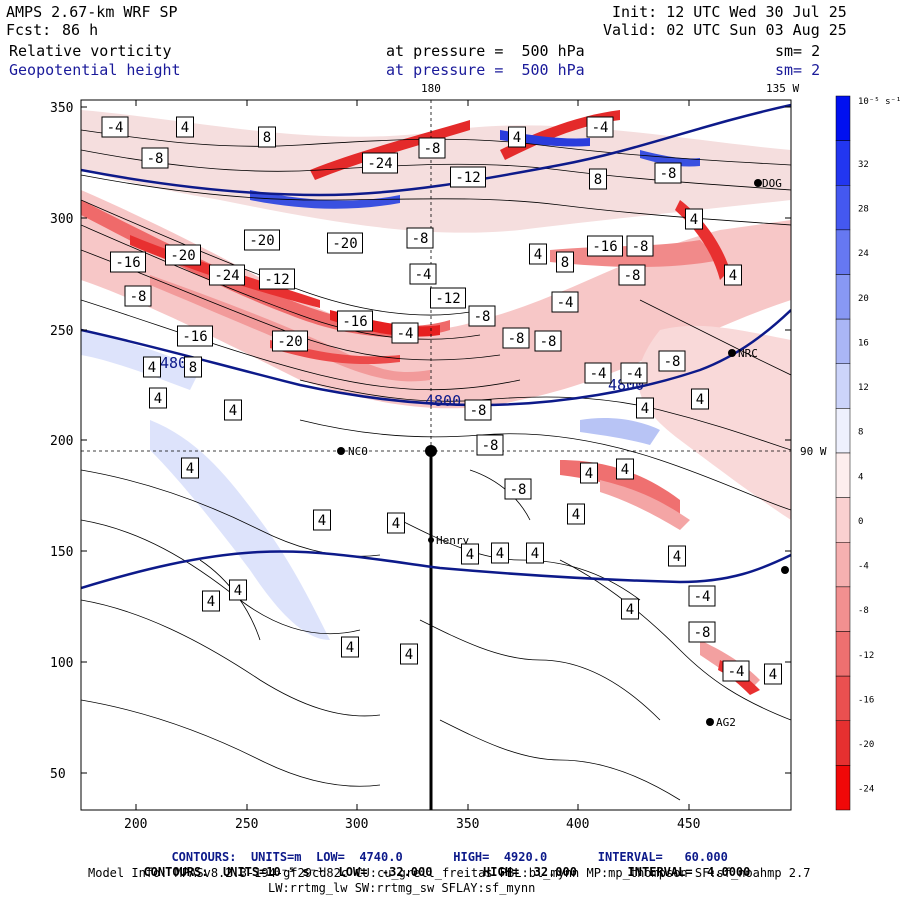 Image resolution: width=900 pixels, height=900 pixels. Describe the element at coordinates (431, 88) in the screenshot. I see `lon-label-180: 180` at that location.